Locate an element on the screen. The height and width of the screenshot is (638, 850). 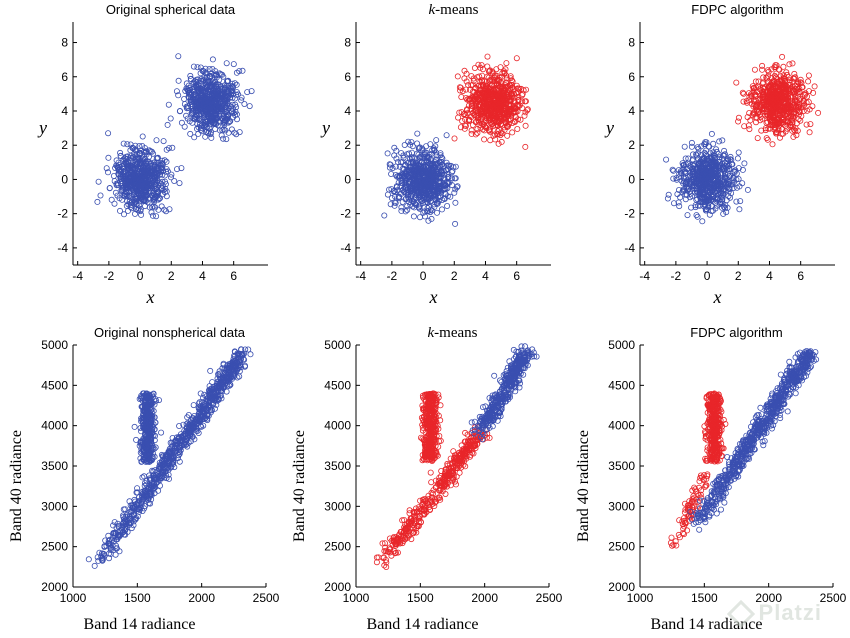
x-tick-label: -2 is located at coordinates (676, 276).